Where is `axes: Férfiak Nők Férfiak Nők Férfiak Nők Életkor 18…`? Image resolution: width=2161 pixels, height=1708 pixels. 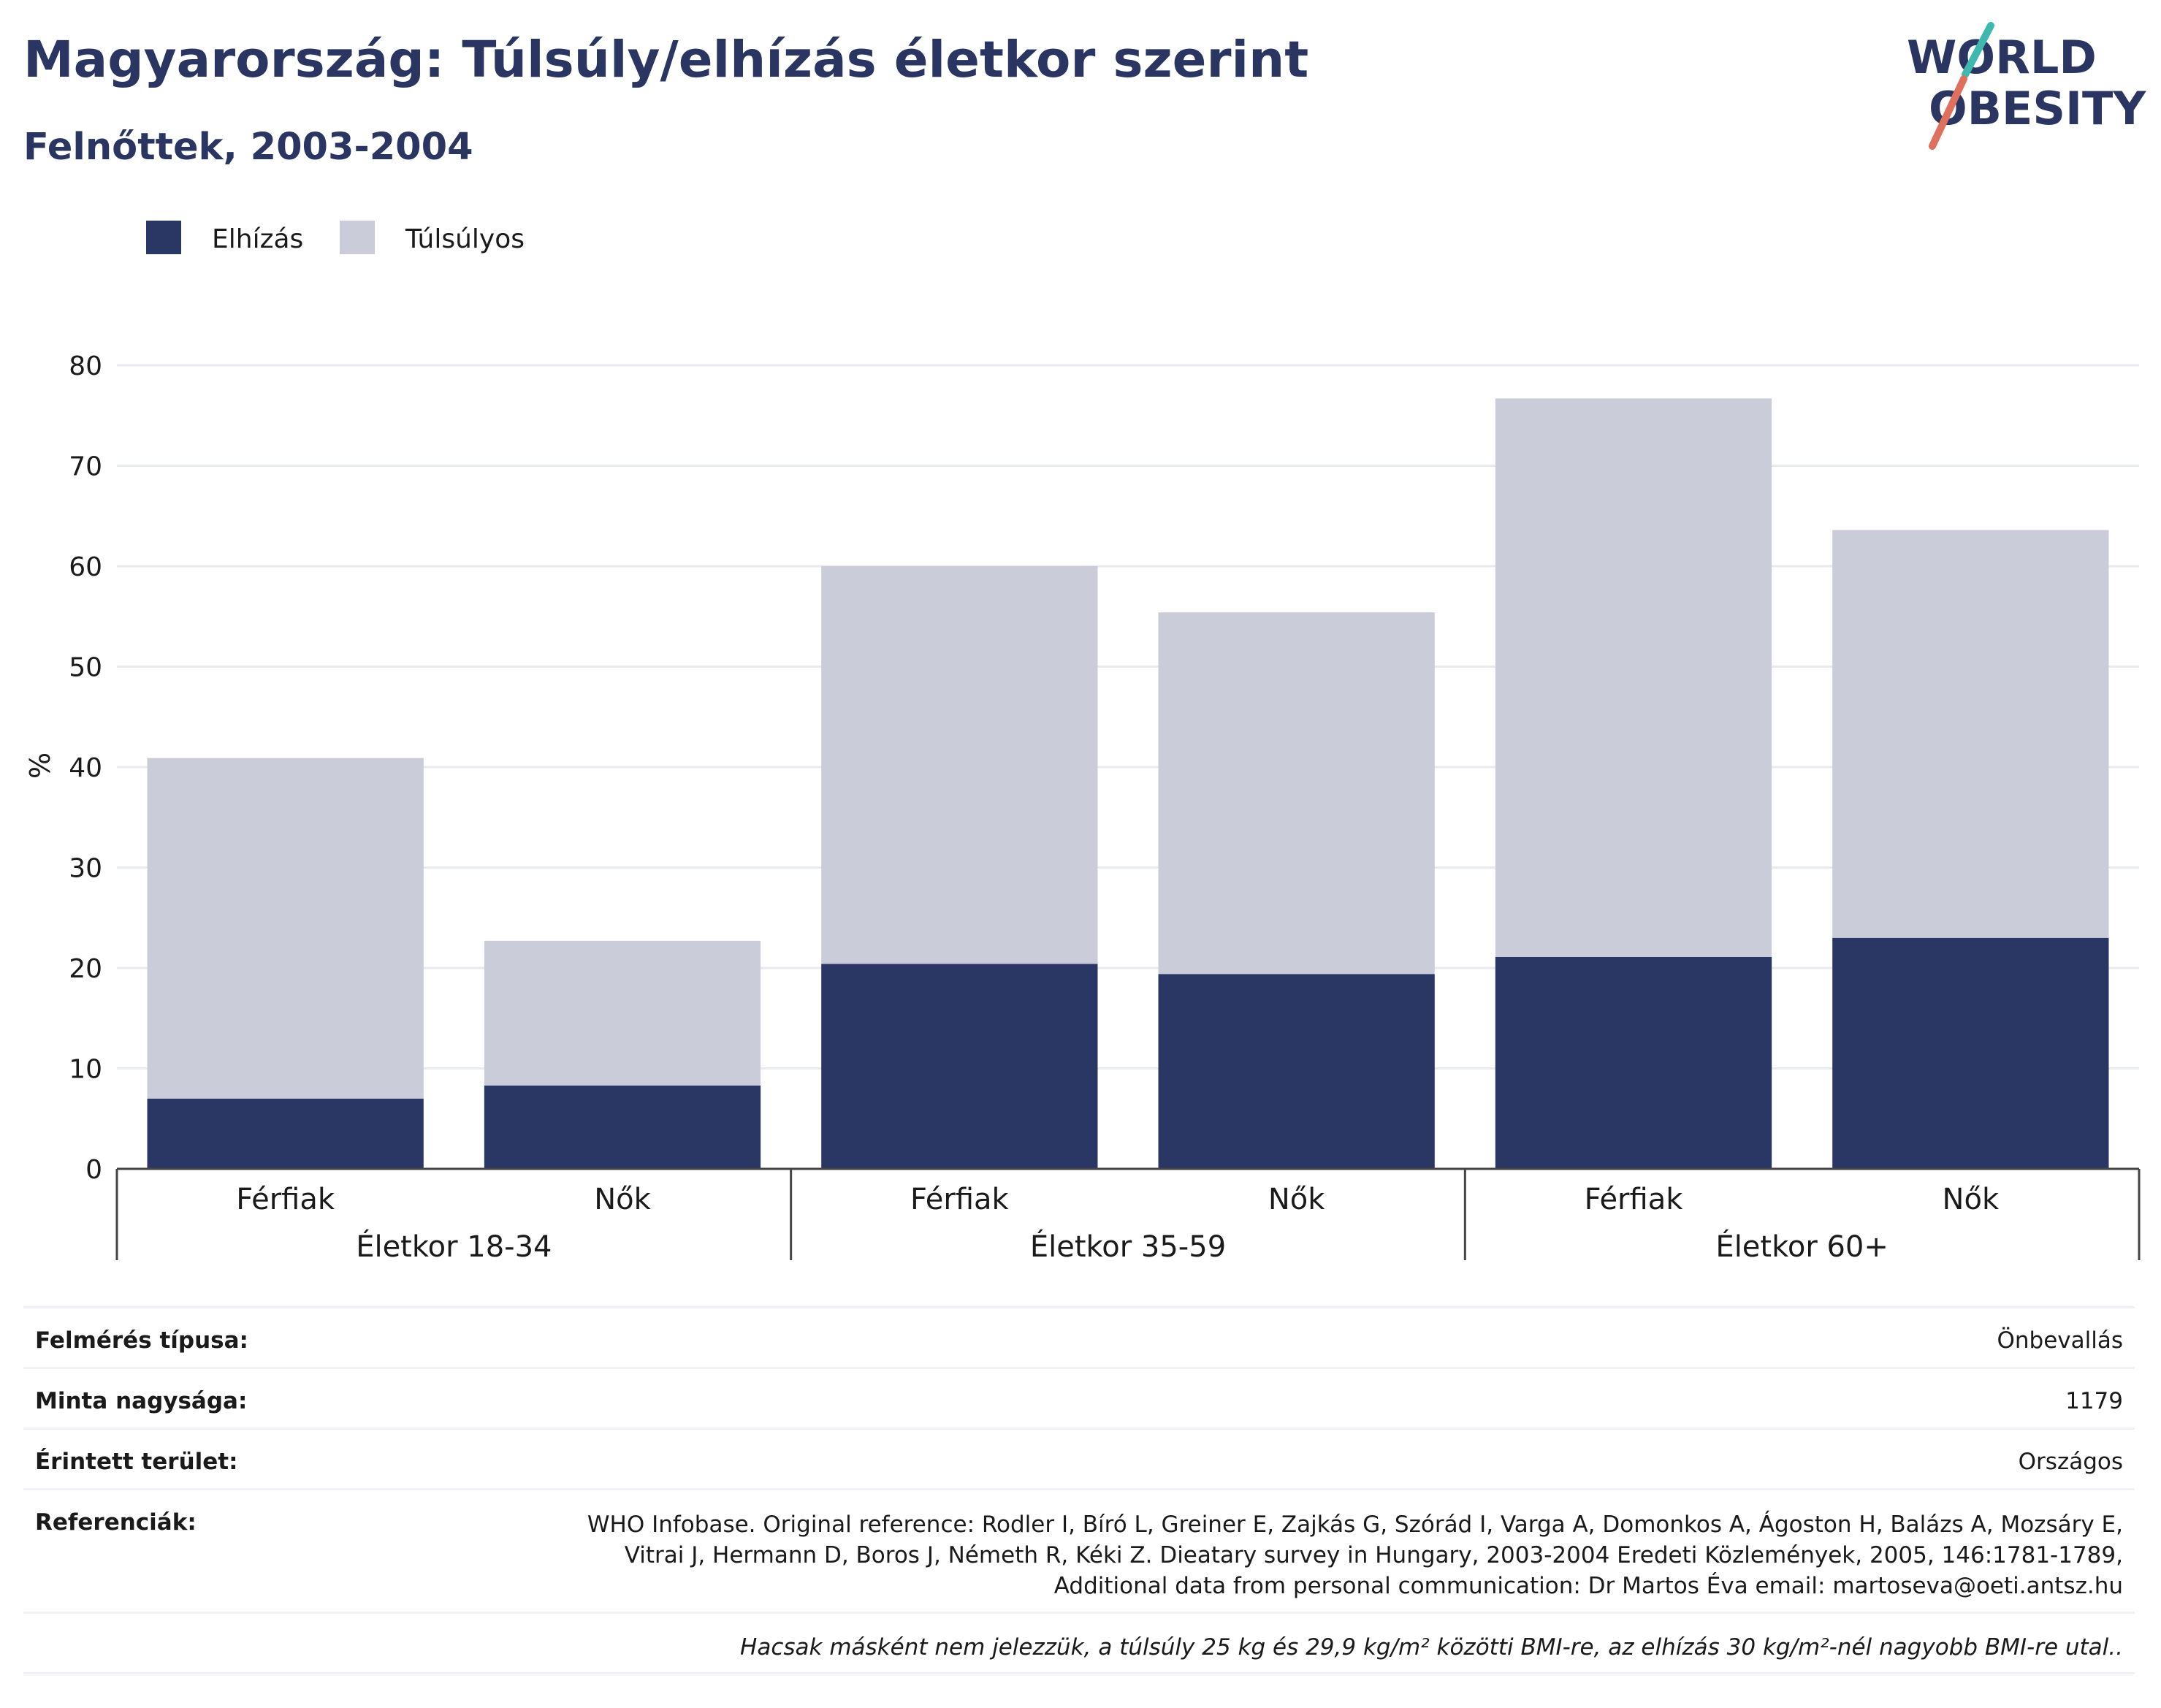
axes: Férfiak Nők Férfiak Nők Férfiak Nők Életkor 18… is located at coordinates (1128, 1215).